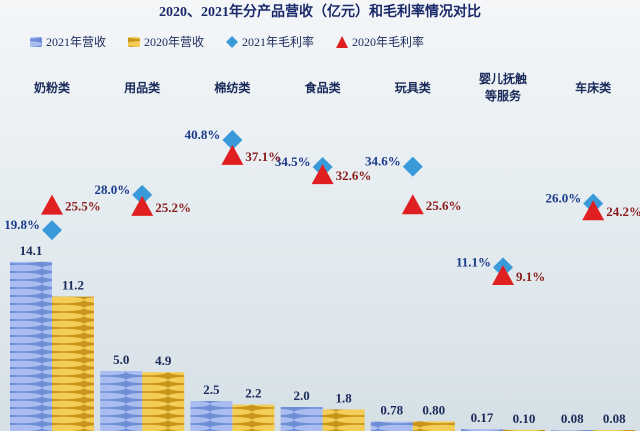 The height and width of the screenshot is (431, 640). I want to click on value-label: 0.10, so click(524, 418).